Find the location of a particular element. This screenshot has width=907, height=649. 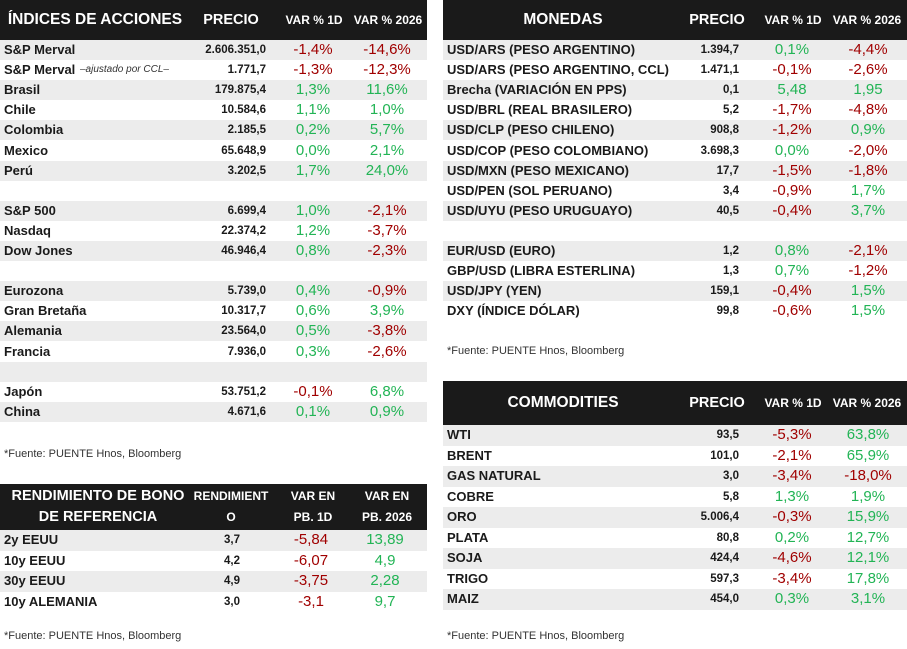

commodities-row-name: MAIZ is located at coordinates (463, 598).